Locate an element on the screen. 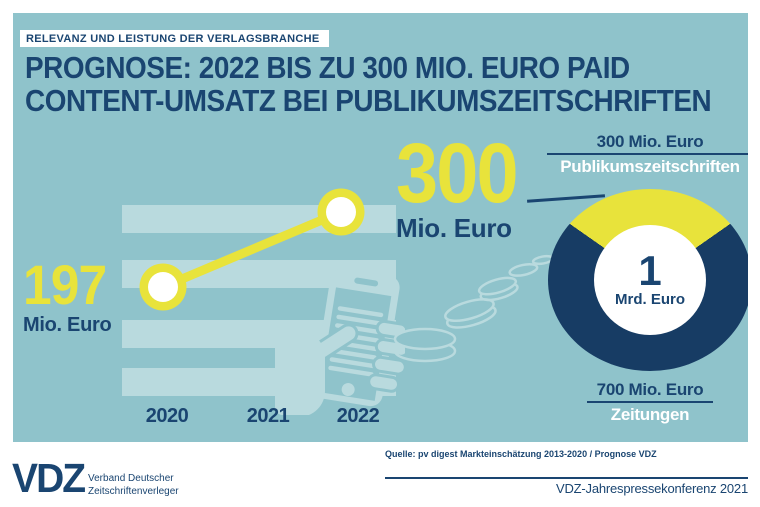 This screenshot has width=760, height=507. donut-total-unit: Mrd. Euro is located at coordinates (650, 300).